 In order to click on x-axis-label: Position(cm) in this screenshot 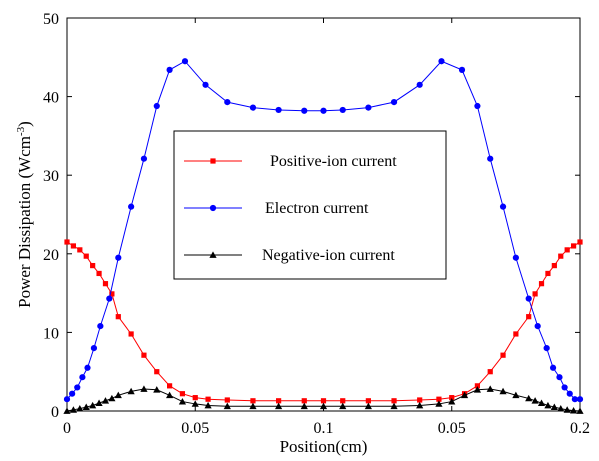, I will do `click(324, 446)`.